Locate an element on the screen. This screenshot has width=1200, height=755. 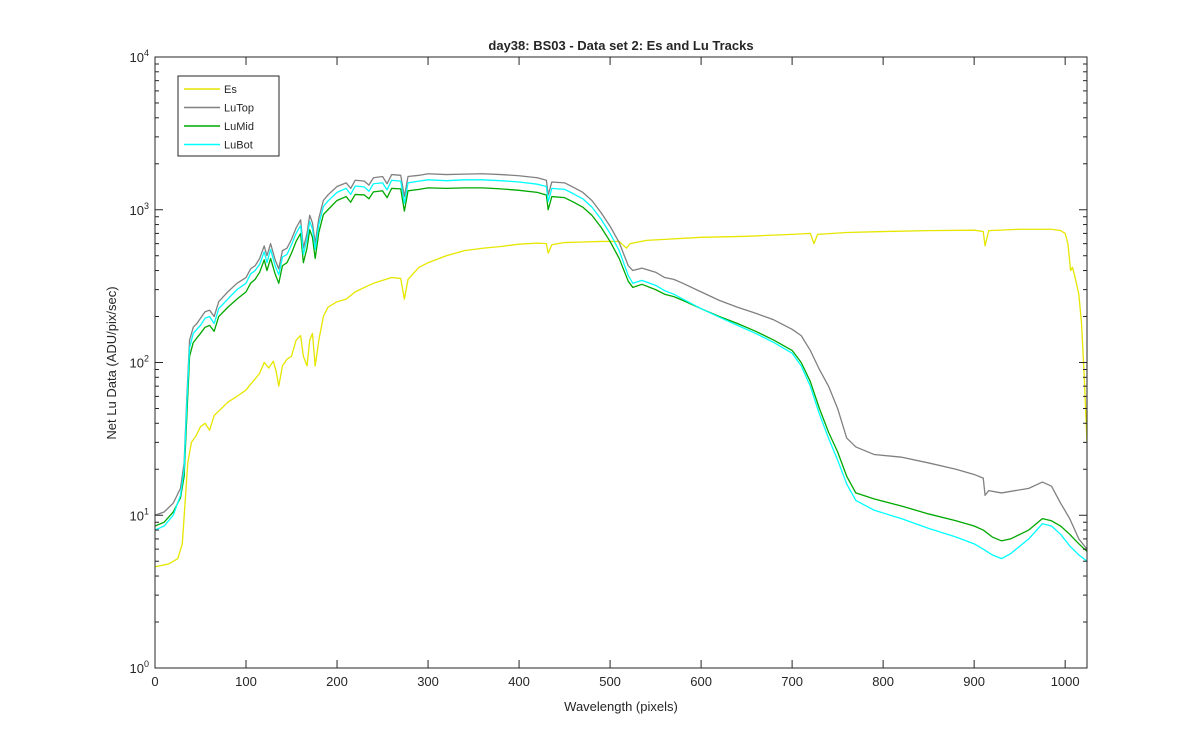
x-tick-label: 100 is located at coordinates (246, 681).